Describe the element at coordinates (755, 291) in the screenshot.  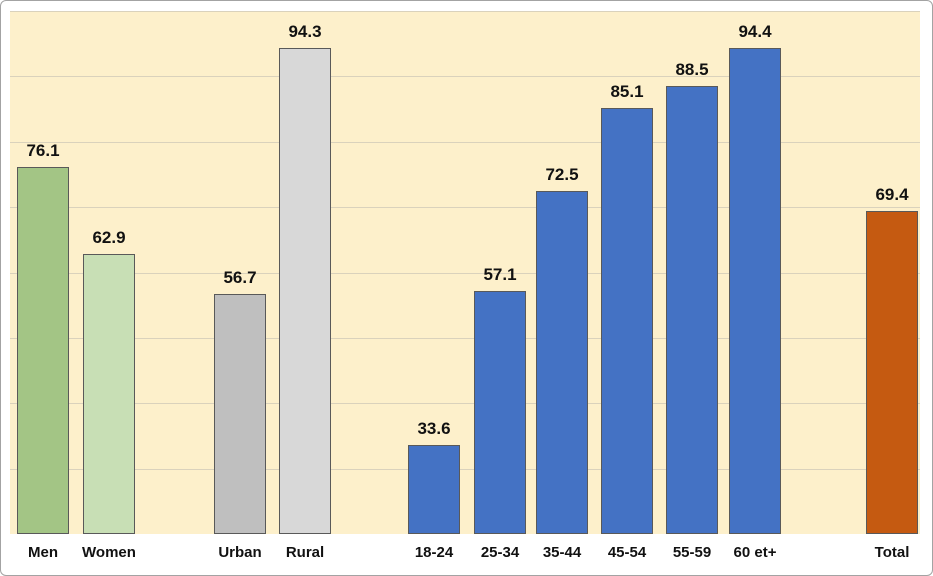
I see `bar-60-et-` at that location.